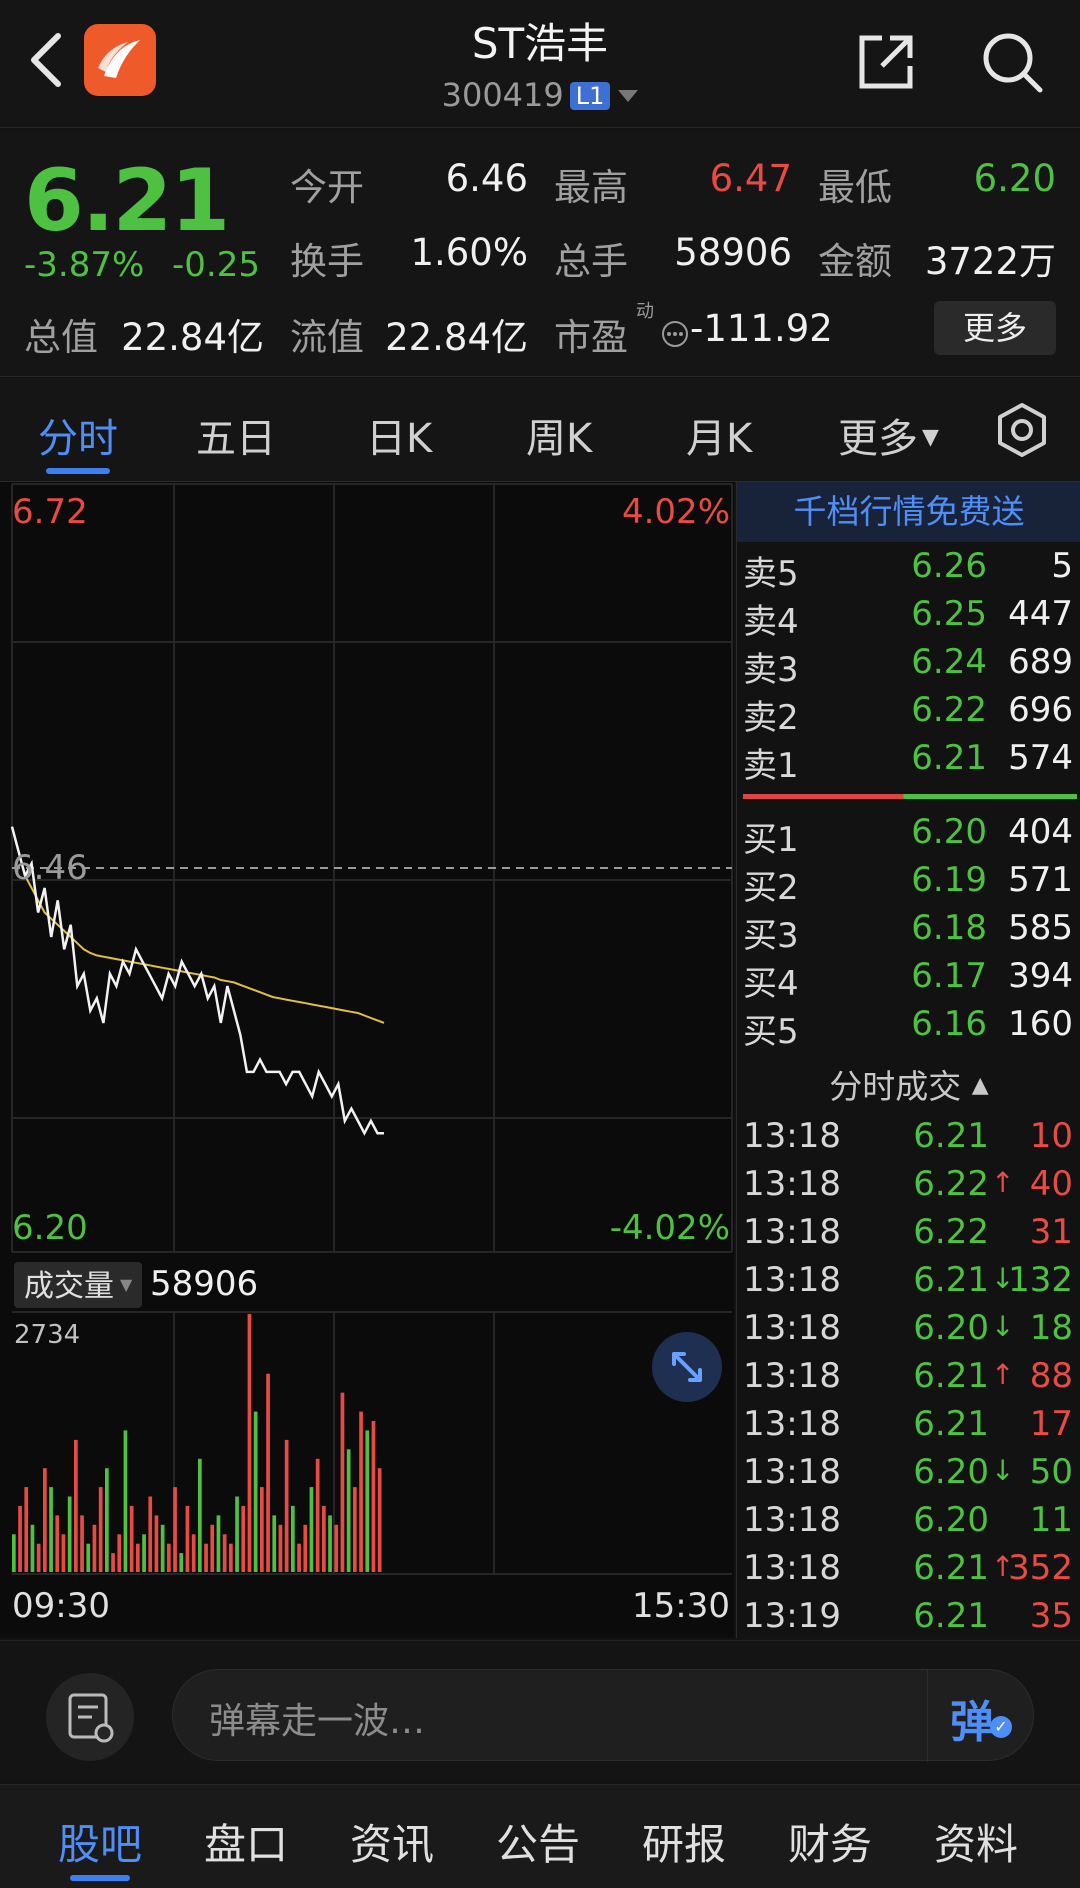 The width and height of the screenshot is (1080, 1888). What do you see at coordinates (675, 334) in the screenshot?
I see `info-dots-icon` at bounding box center [675, 334].